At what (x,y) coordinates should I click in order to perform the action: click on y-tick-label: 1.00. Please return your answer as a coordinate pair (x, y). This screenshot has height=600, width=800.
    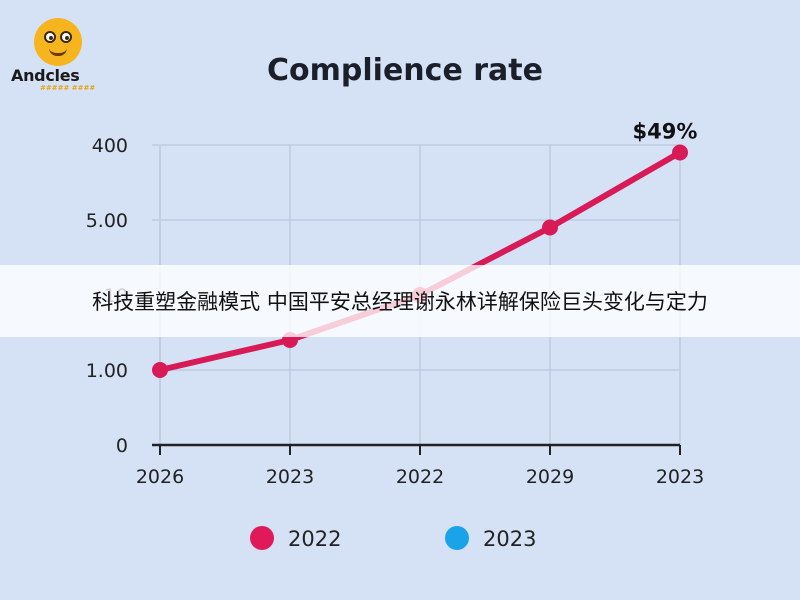
    Looking at the image, I should click on (107, 371).